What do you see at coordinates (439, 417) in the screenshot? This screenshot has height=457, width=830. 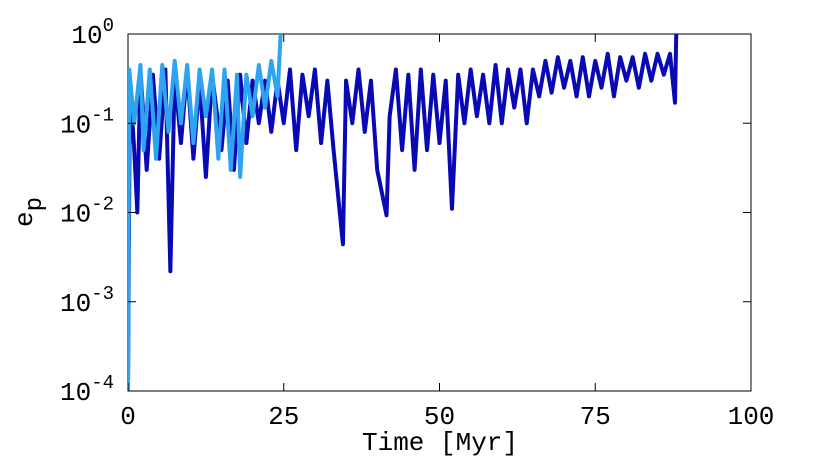 I see `x-tick-label: 50` at bounding box center [439, 417].